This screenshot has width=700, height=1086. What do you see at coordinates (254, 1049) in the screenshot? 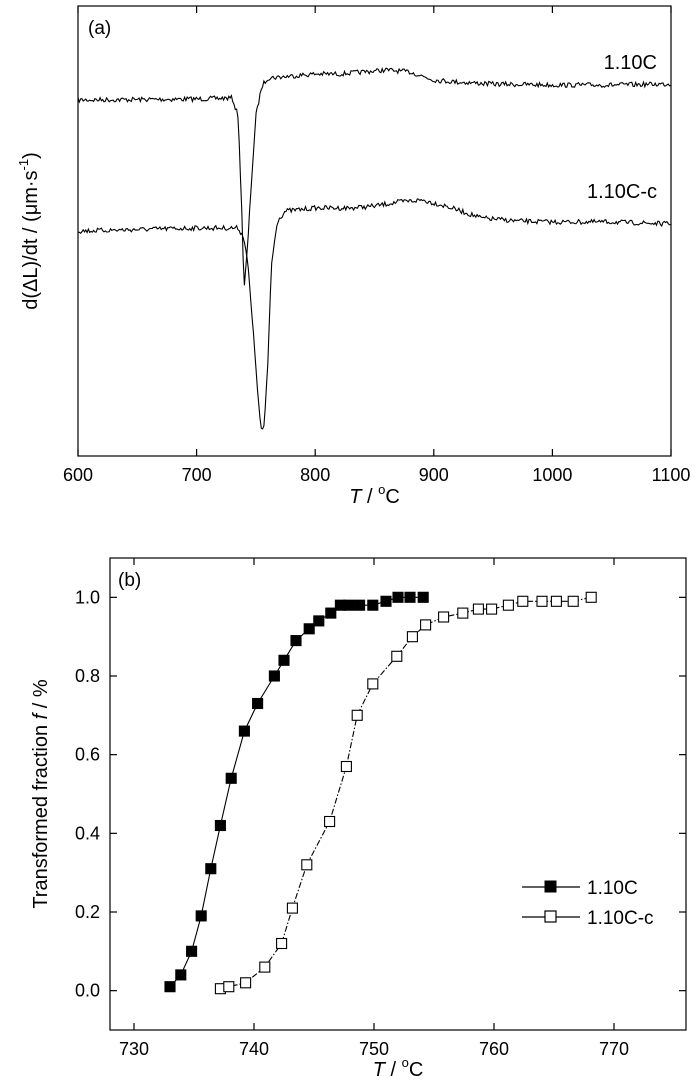
I see `panel-b-x-tick-label-740: 740` at bounding box center [254, 1049].